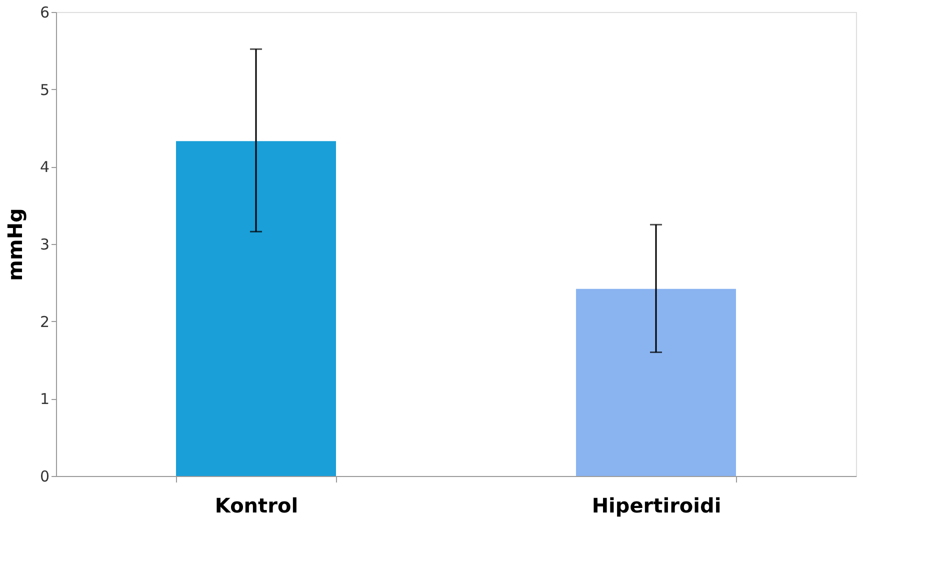 The height and width of the screenshot is (580, 951). Describe the element at coordinates (45, 13) in the screenshot. I see `y-tick-label: 6` at that location.